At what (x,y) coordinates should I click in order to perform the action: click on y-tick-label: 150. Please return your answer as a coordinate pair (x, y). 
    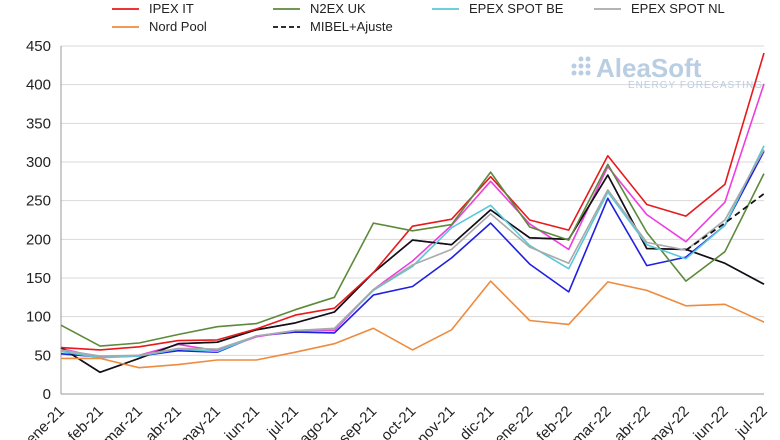
    Looking at the image, I should click on (38, 278).